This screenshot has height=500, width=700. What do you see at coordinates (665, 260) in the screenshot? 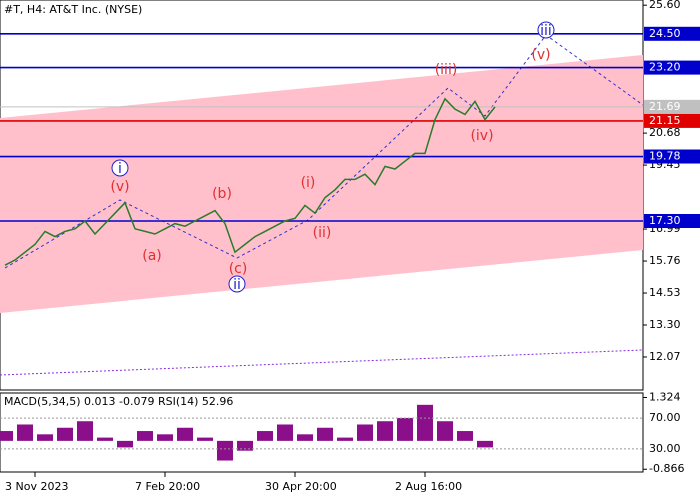
I see `y-tick-label: 15.76` at bounding box center [665, 260].